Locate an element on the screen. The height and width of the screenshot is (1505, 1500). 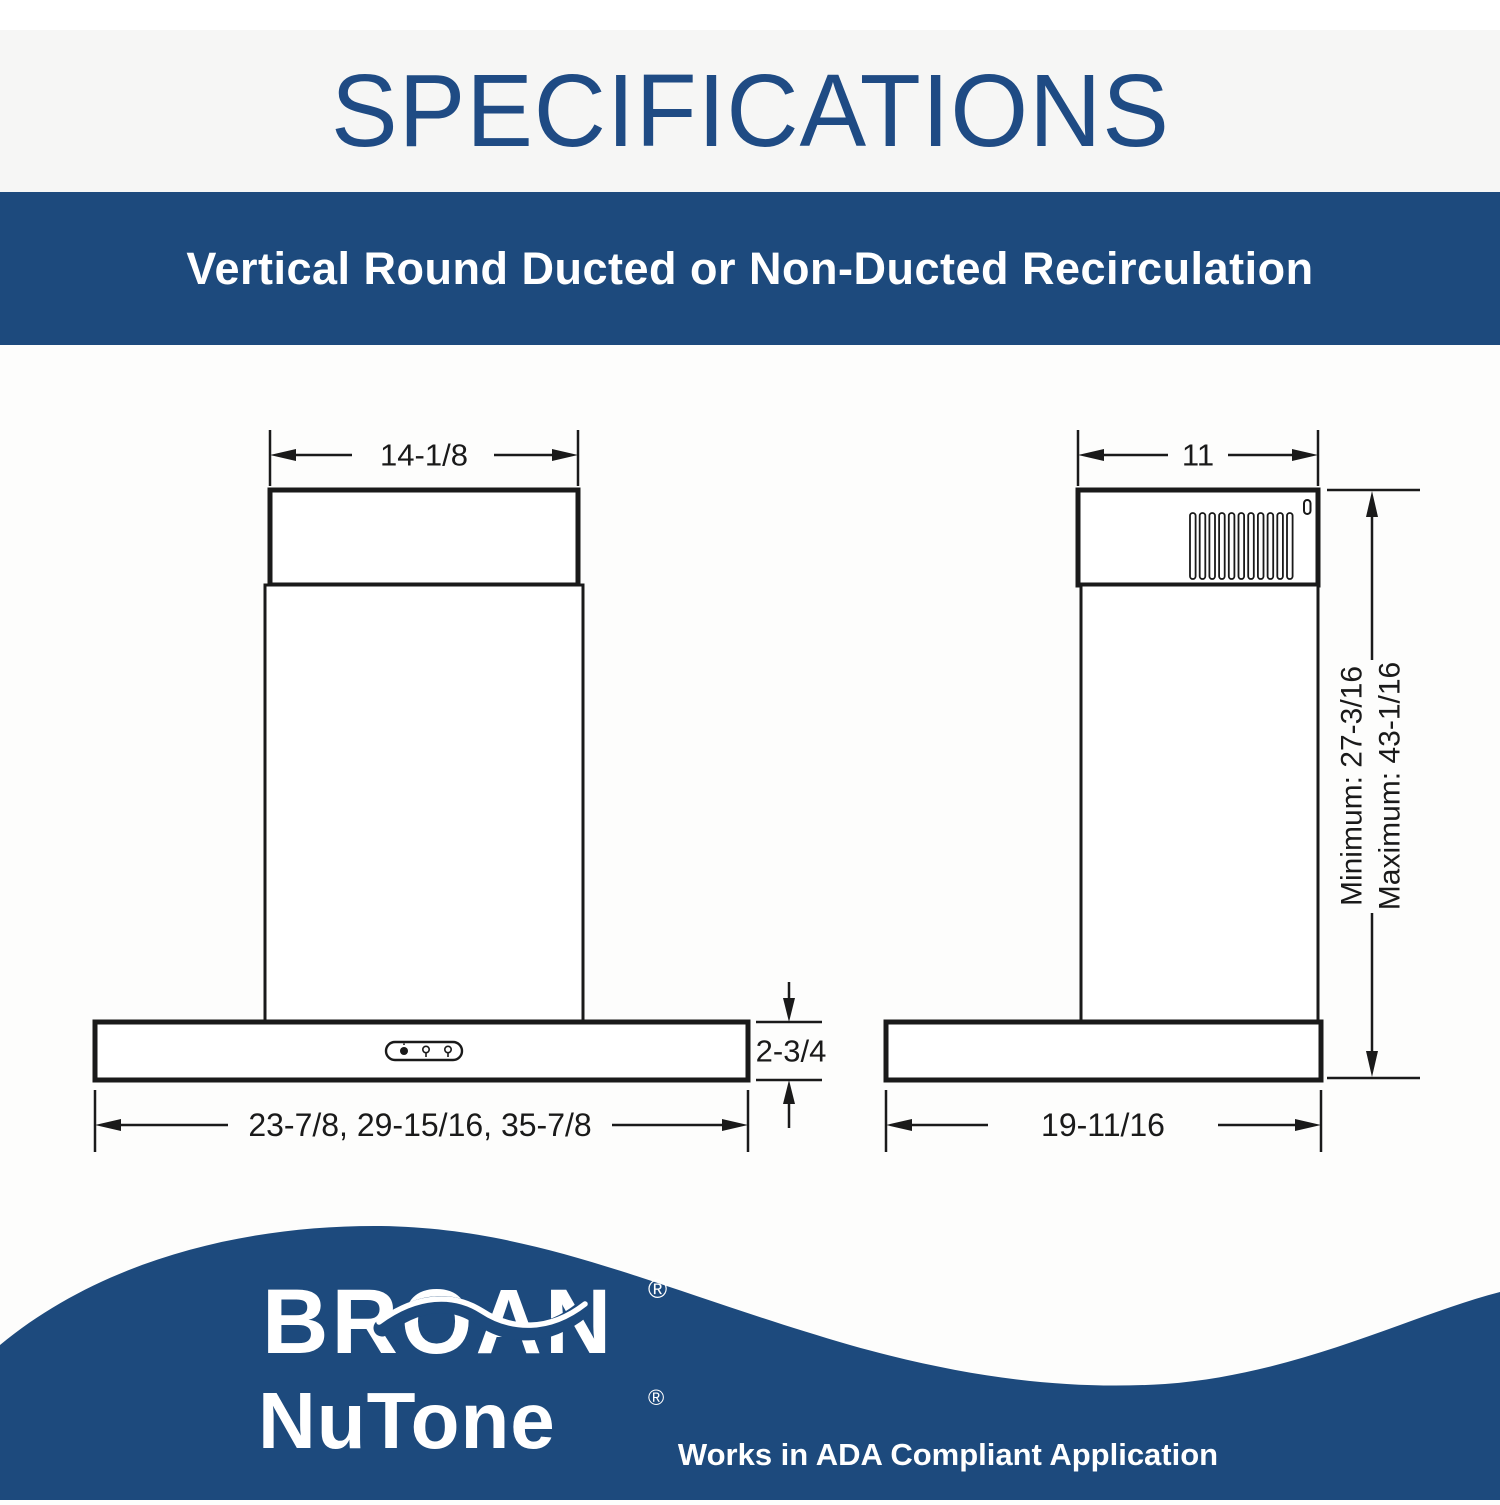
side-top-depth-dimension: 11 is located at coordinates (1198, 458).